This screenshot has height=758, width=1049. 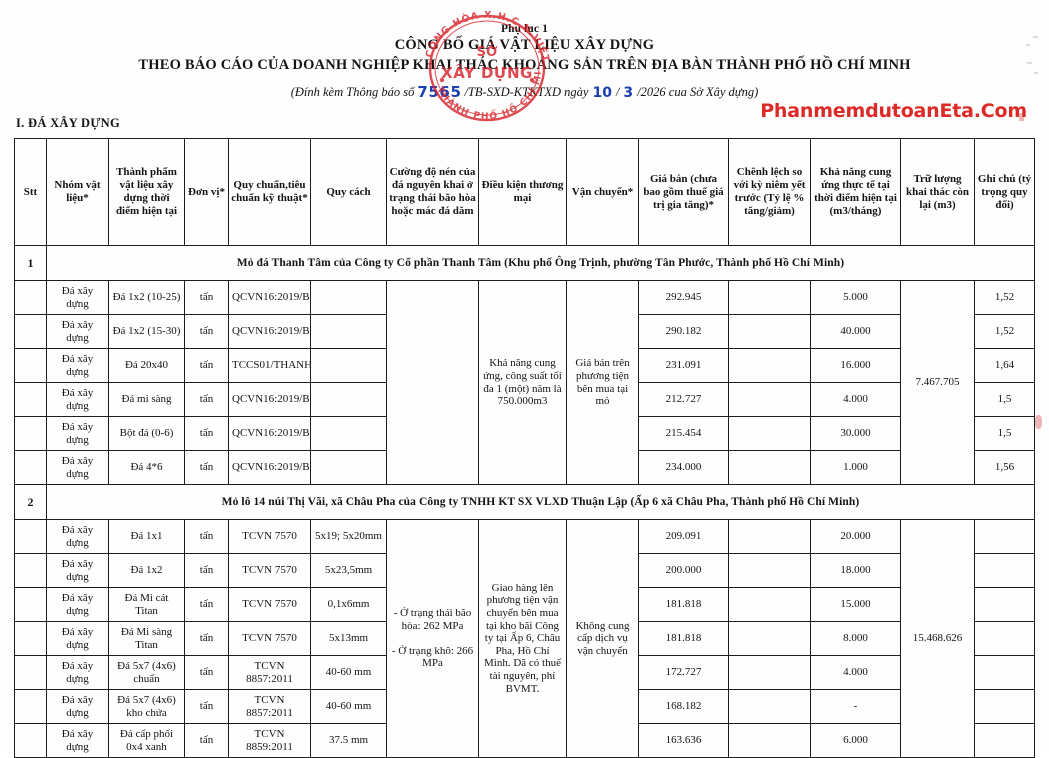 I want to click on cell-note: 1,56, so click(x=1004, y=467).